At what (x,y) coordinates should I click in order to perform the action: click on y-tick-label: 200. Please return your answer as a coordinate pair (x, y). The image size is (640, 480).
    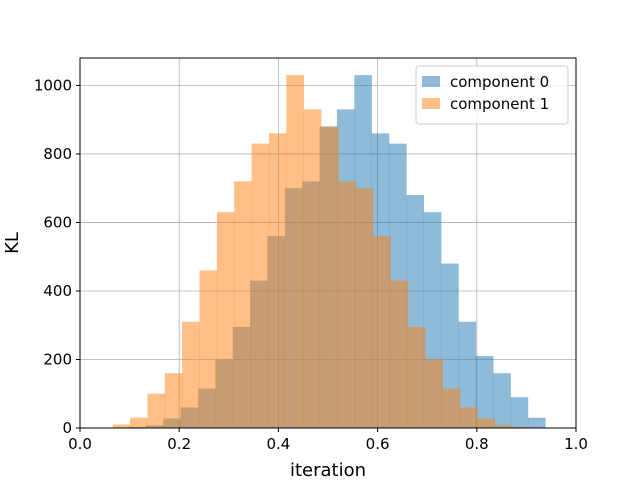
    Looking at the image, I should click on (57, 359).